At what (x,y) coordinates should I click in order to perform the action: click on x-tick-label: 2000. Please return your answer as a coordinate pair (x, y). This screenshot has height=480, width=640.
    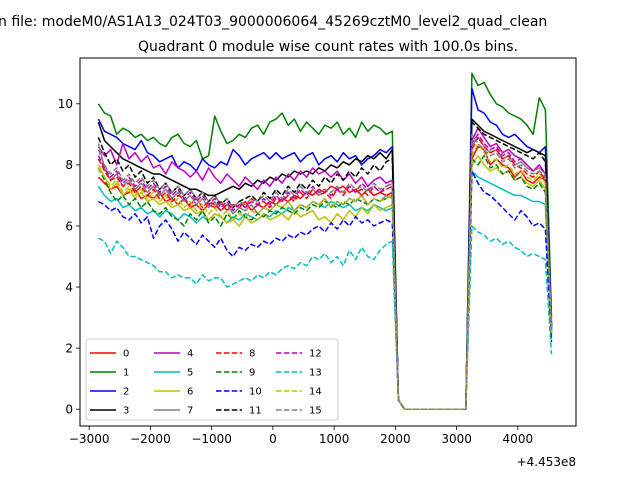
    Looking at the image, I should click on (395, 439).